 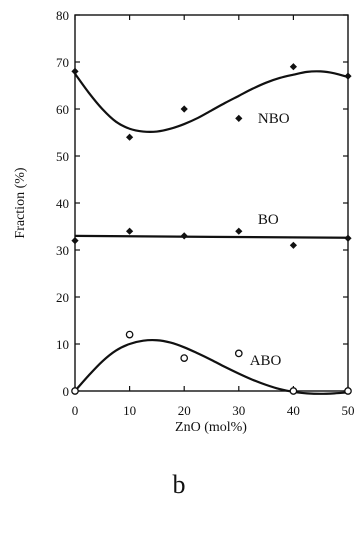 I want to click on y-tick-label: 0, so click(x=66, y=391).